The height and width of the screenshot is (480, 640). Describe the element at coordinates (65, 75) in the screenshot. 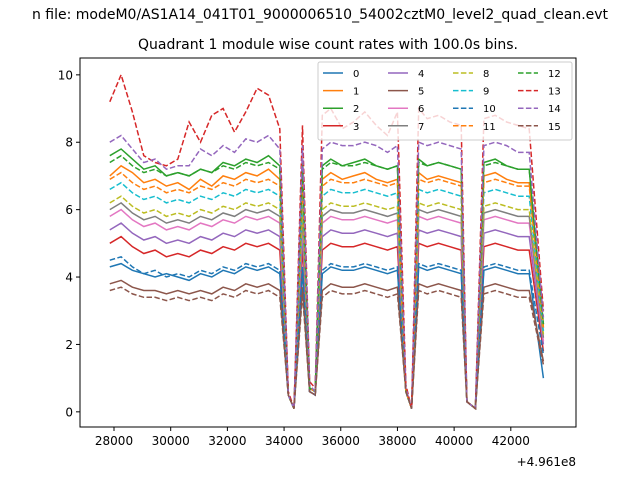

I see `y-tick-label: 10` at that location.